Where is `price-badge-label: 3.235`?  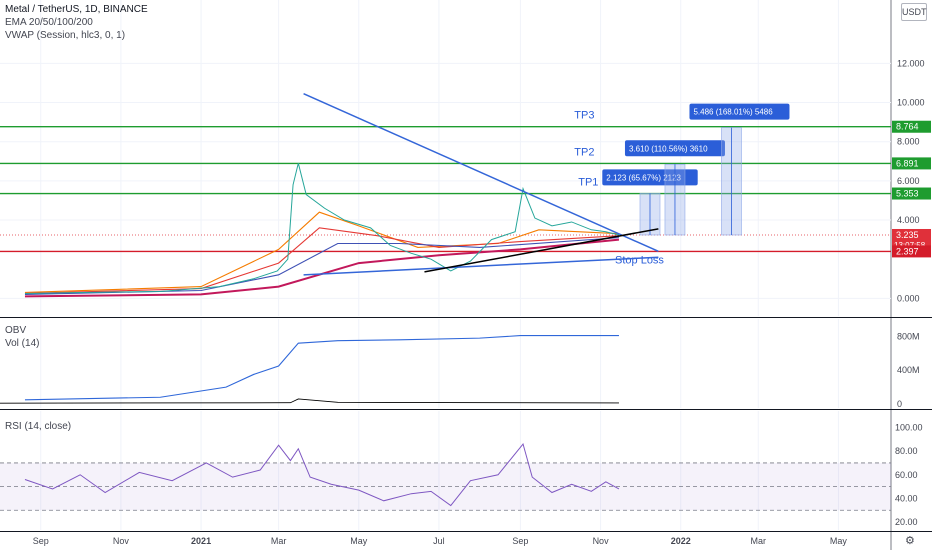 price-badge-label: 3.235 is located at coordinates (907, 235).